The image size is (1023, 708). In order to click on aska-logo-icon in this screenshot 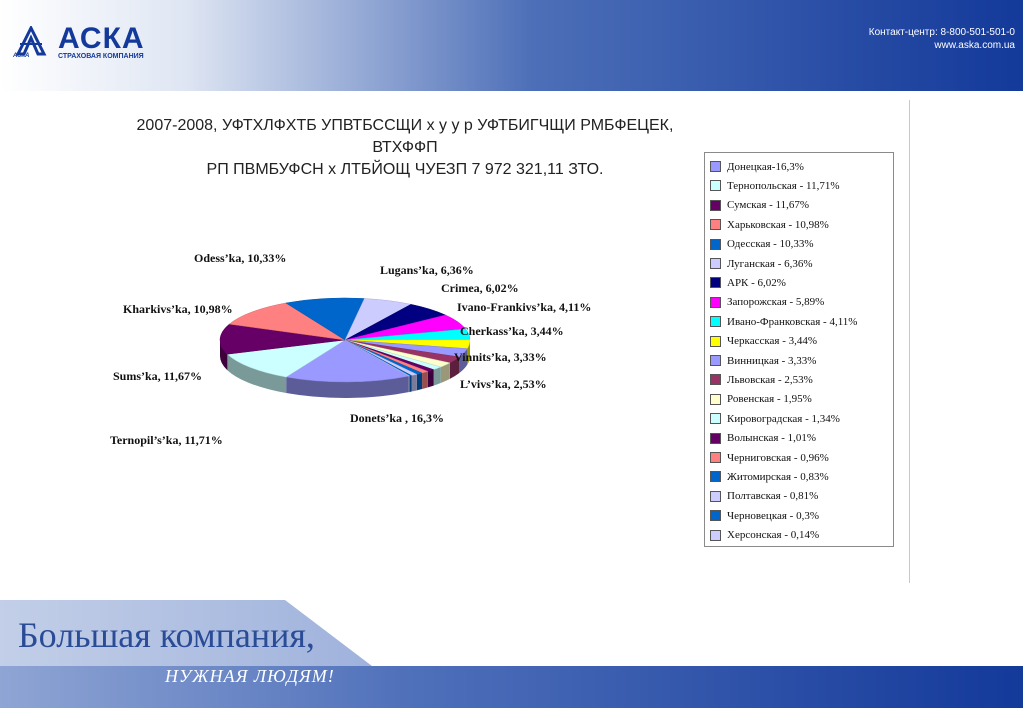, I will do `click(31, 41)`.